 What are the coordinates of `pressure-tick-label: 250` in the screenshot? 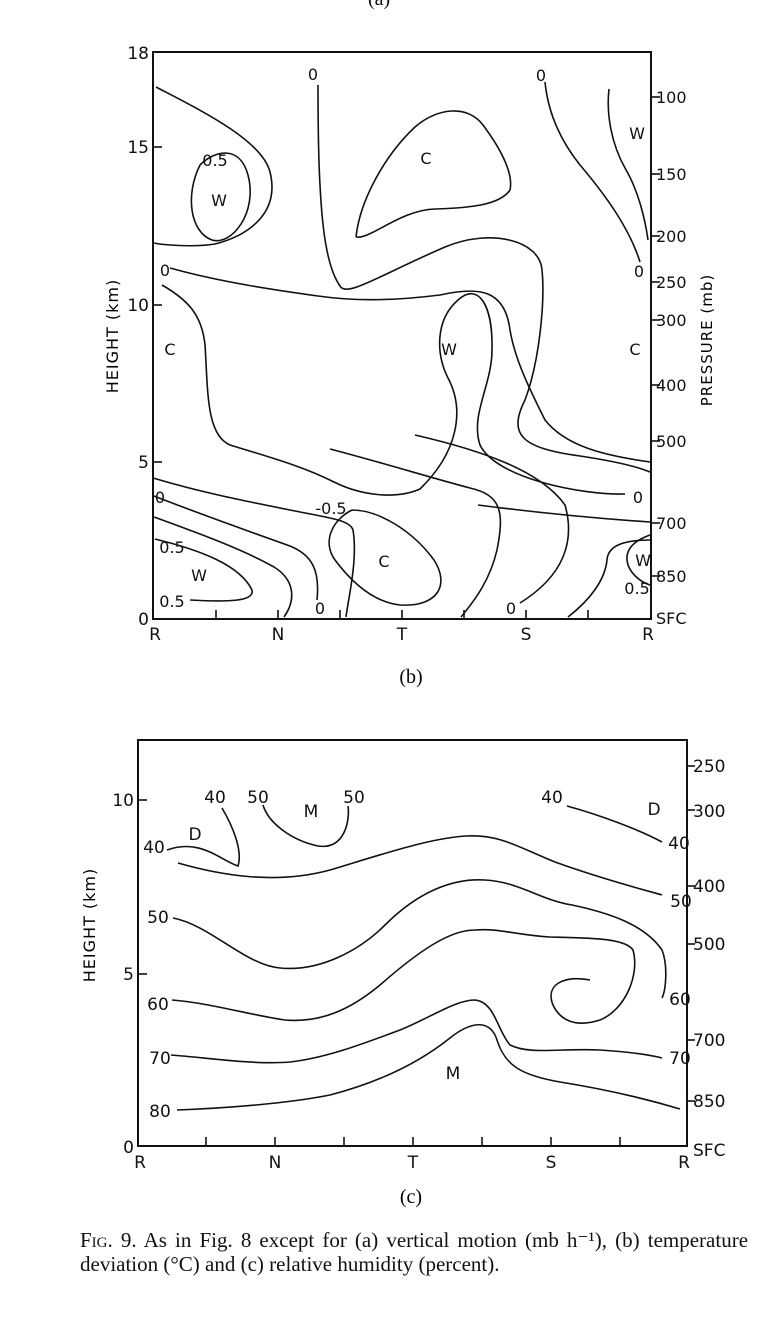 It's located at (709, 767).